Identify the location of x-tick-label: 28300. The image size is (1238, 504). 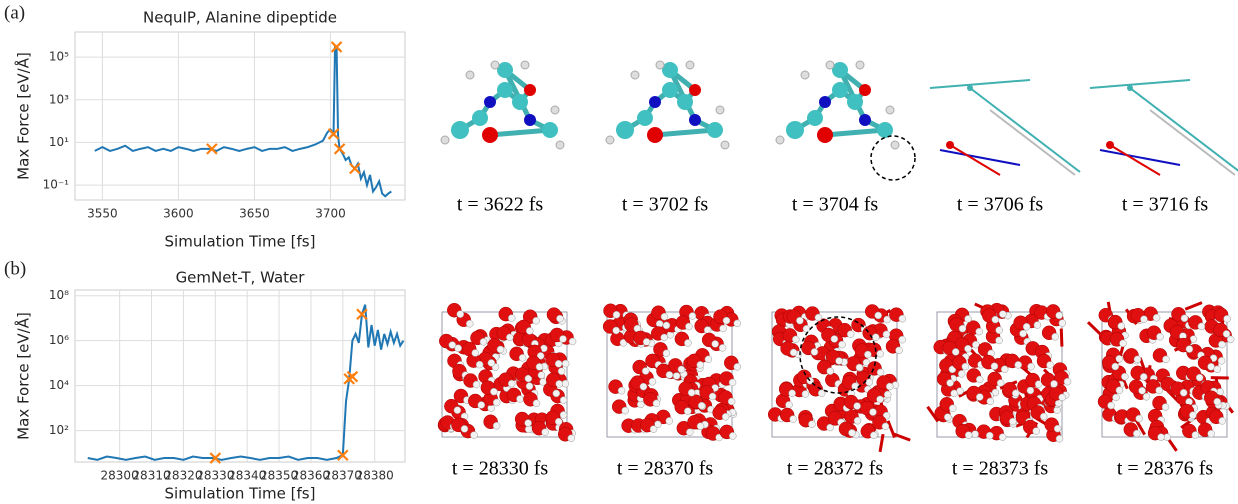
(120, 476).